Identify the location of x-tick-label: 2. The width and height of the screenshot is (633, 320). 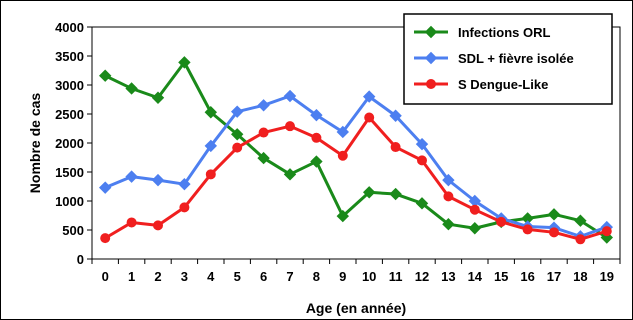
(157, 276).